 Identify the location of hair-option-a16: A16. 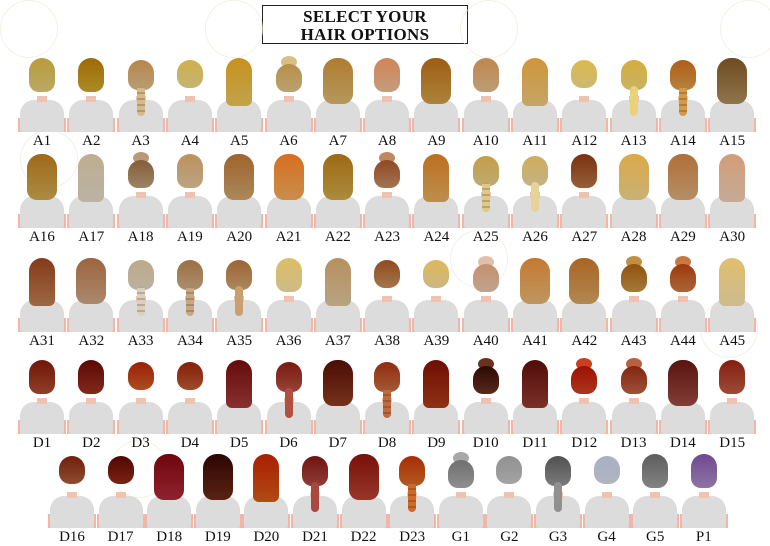
(42, 198).